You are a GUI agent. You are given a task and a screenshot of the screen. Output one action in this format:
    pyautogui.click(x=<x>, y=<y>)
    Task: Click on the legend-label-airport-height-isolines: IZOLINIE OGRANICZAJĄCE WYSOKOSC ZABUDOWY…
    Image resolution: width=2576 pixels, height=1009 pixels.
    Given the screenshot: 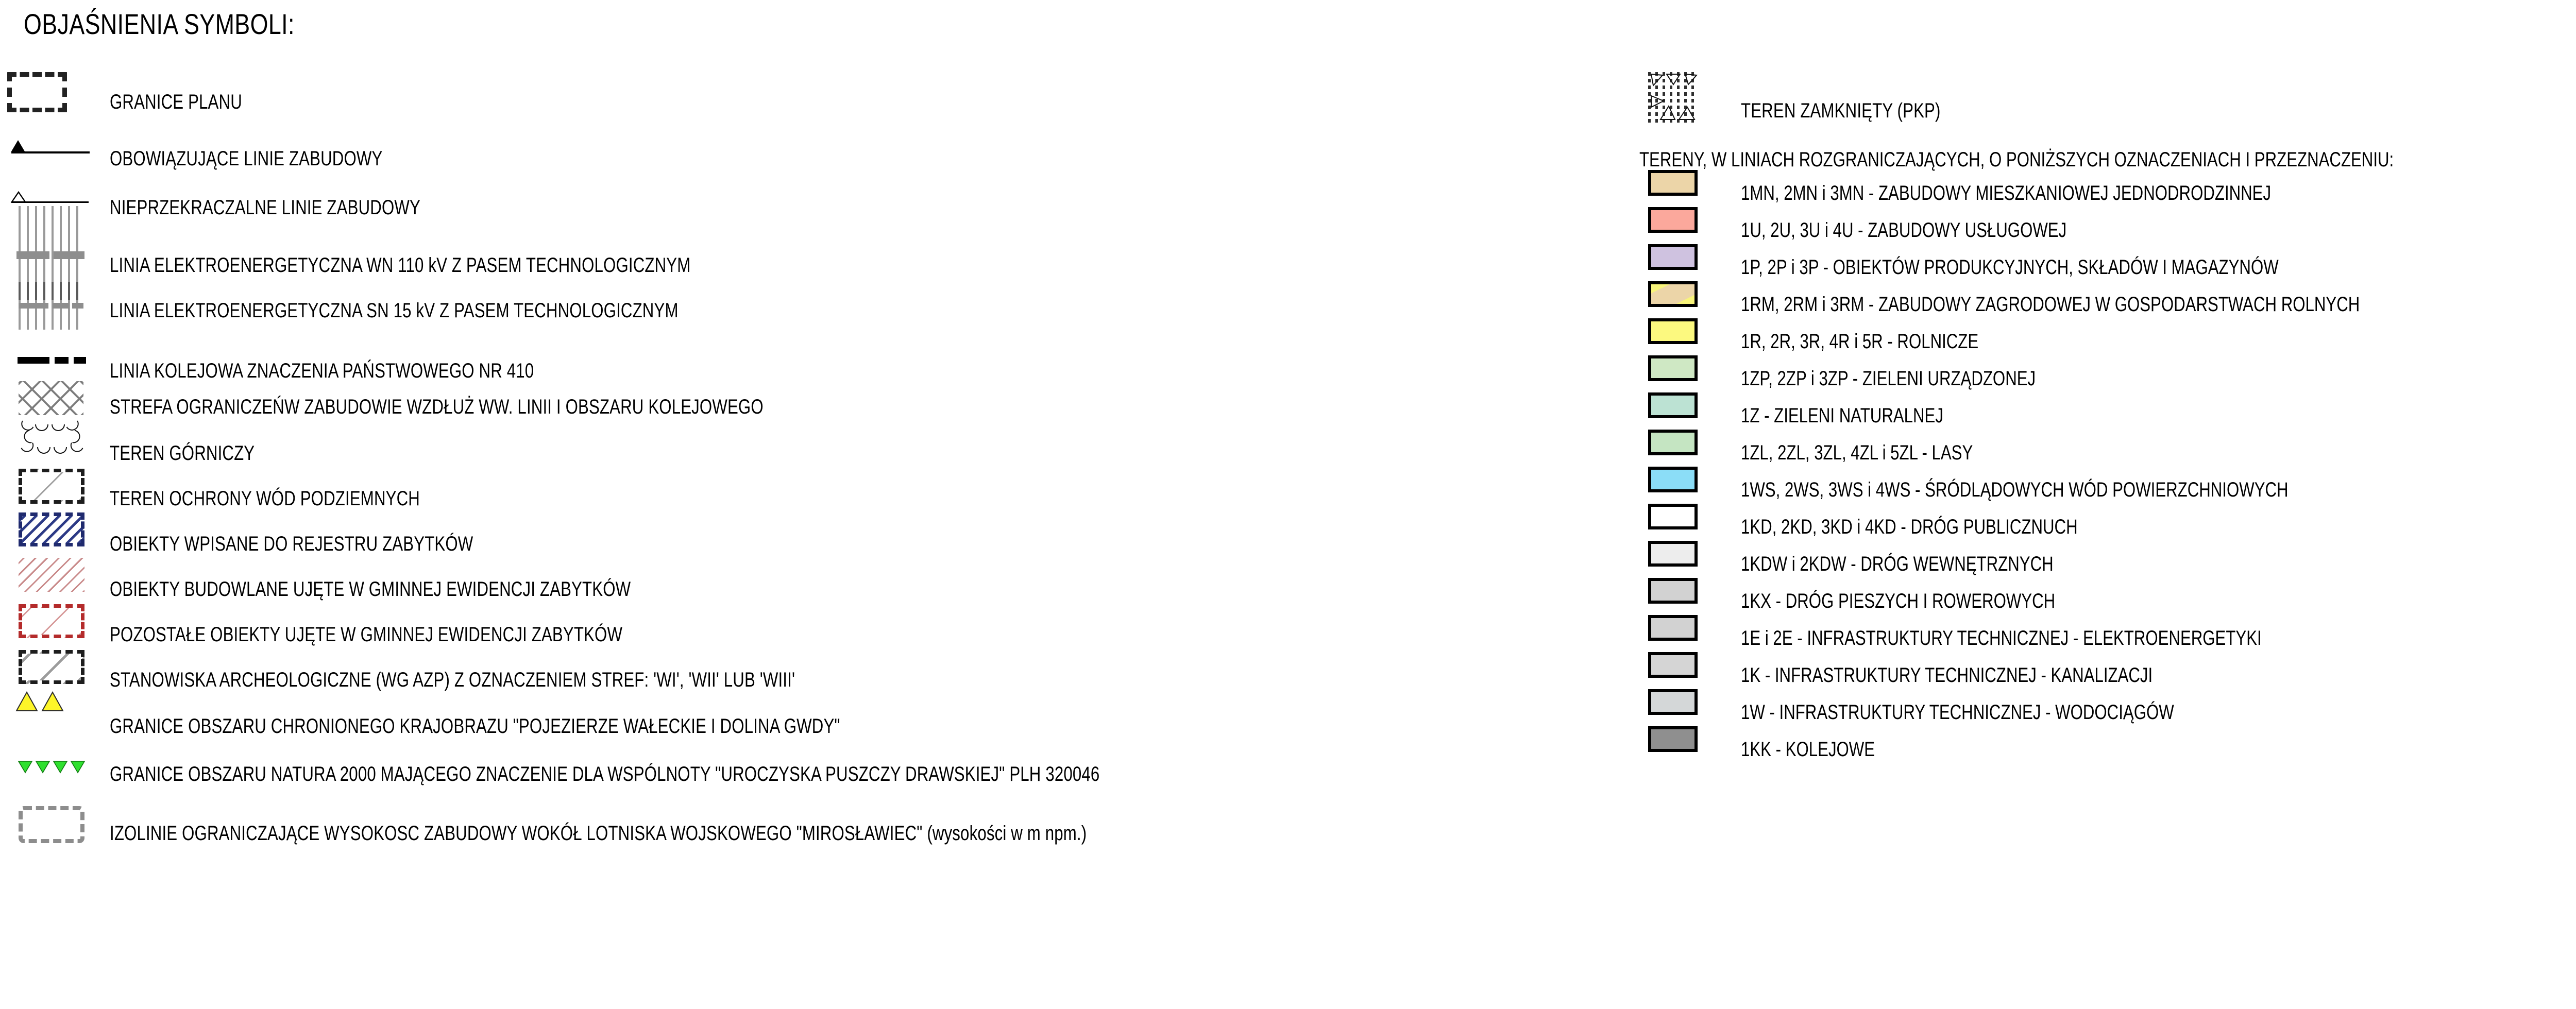 What is the action you would take?
    pyautogui.click(x=598, y=833)
    